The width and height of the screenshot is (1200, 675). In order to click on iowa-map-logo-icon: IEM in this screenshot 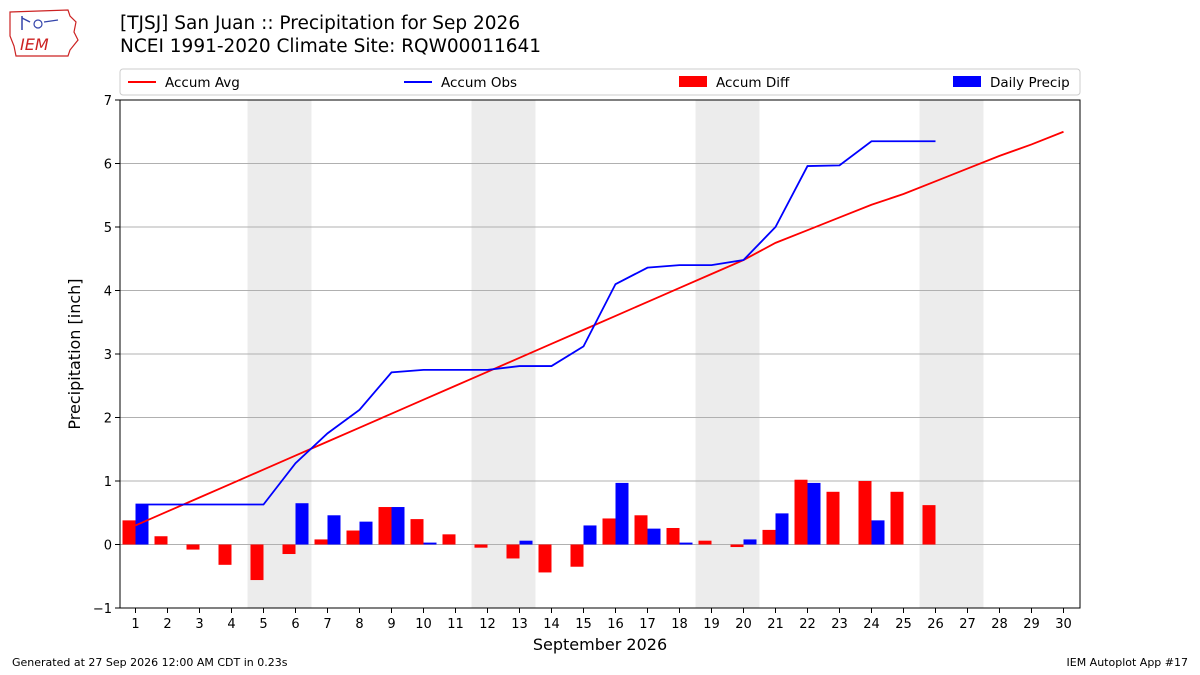, I will do `click(44, 33)`.